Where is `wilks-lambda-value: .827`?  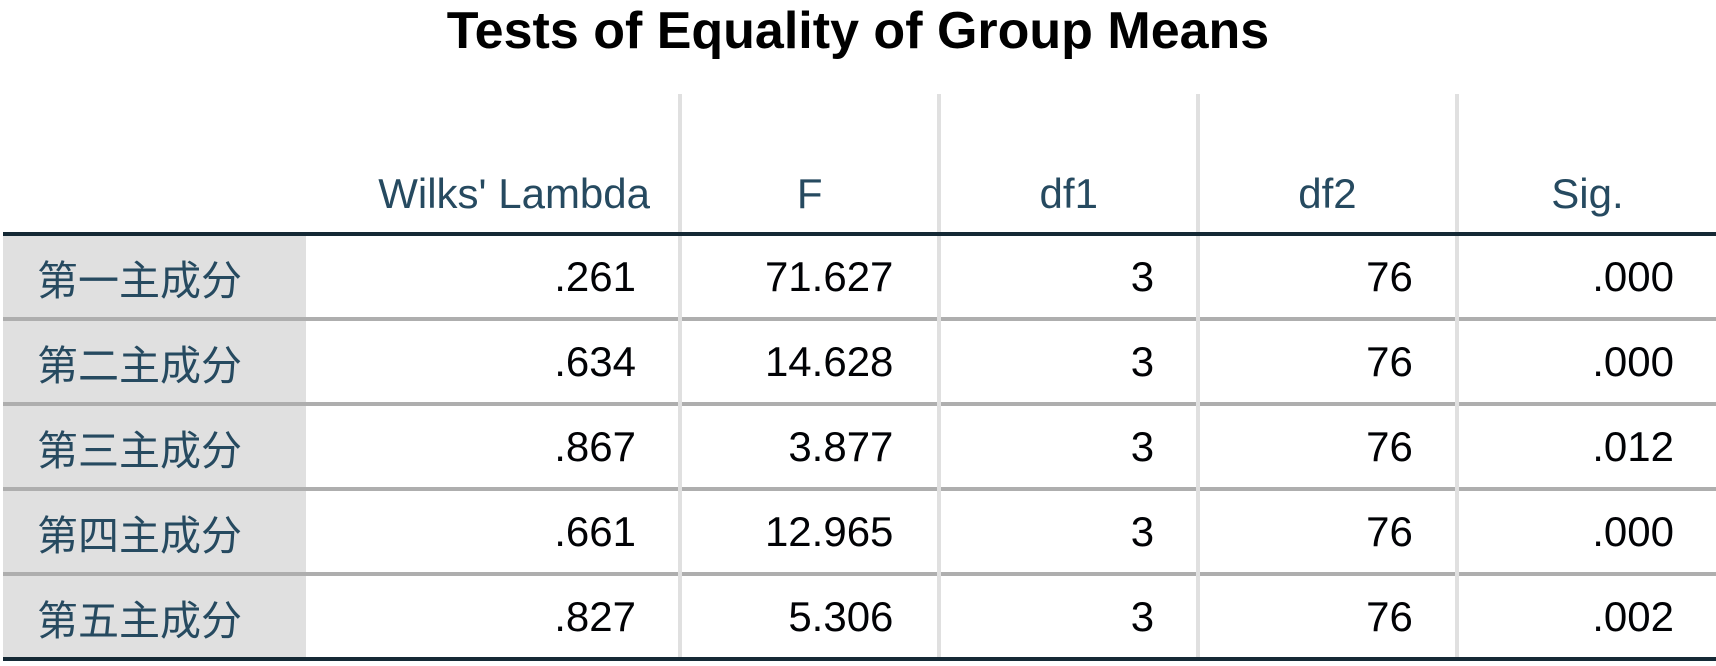
wilks-lambda-value: .827 is located at coordinates (493, 616).